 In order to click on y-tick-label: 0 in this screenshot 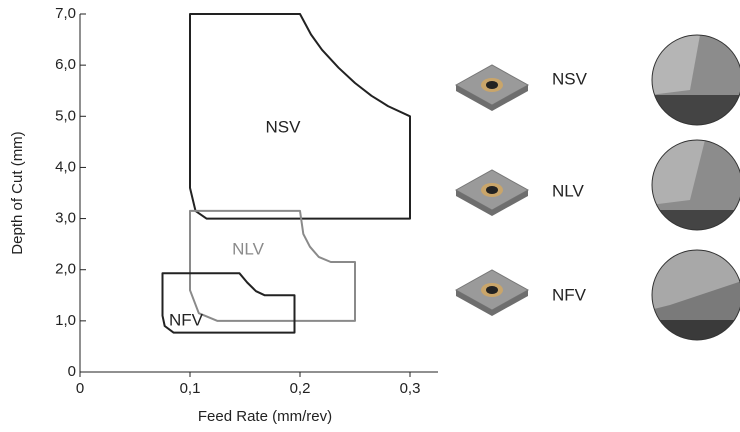, I will do `click(72, 371)`.